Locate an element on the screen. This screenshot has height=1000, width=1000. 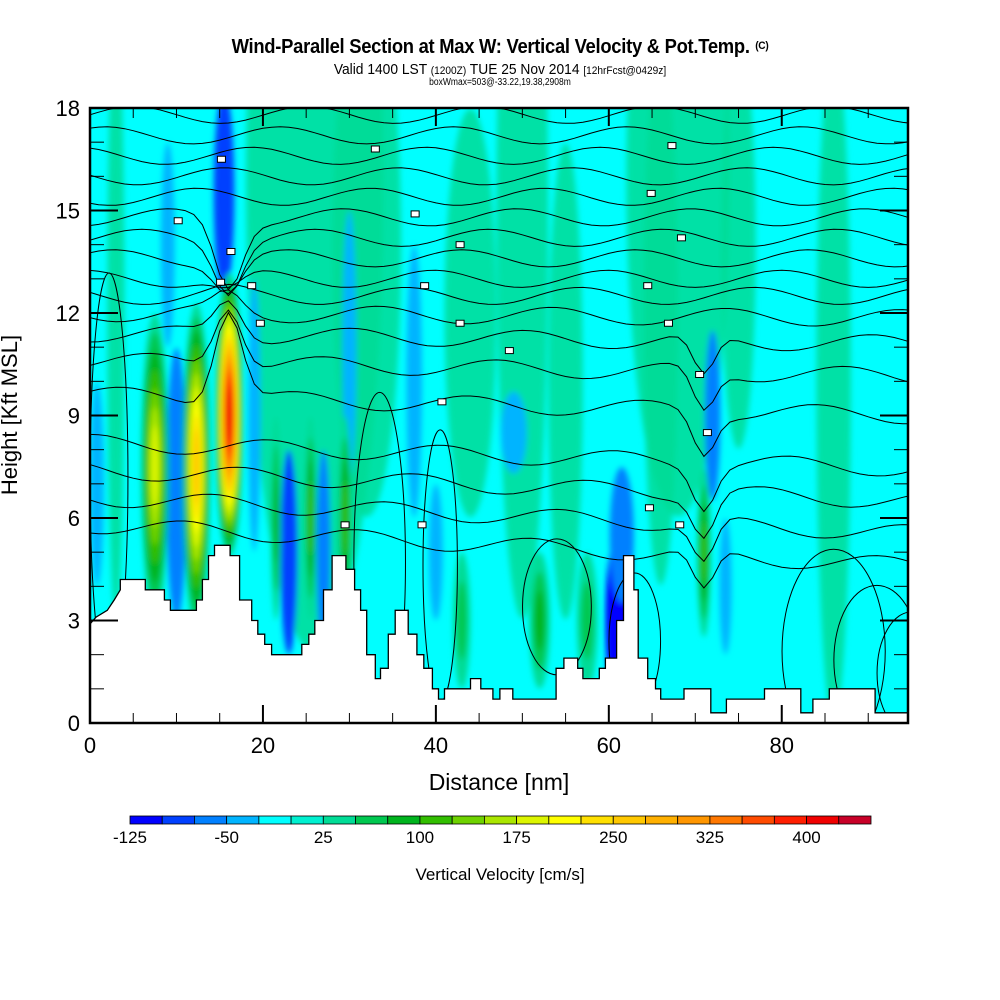
colorbar-tick-label: 250 is located at coordinates (613, 837).